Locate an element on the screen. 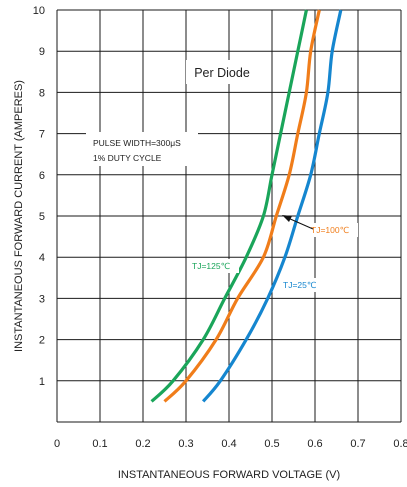 This screenshot has height=487, width=407. tj125-label: TJ=125℃ is located at coordinates (211, 266).